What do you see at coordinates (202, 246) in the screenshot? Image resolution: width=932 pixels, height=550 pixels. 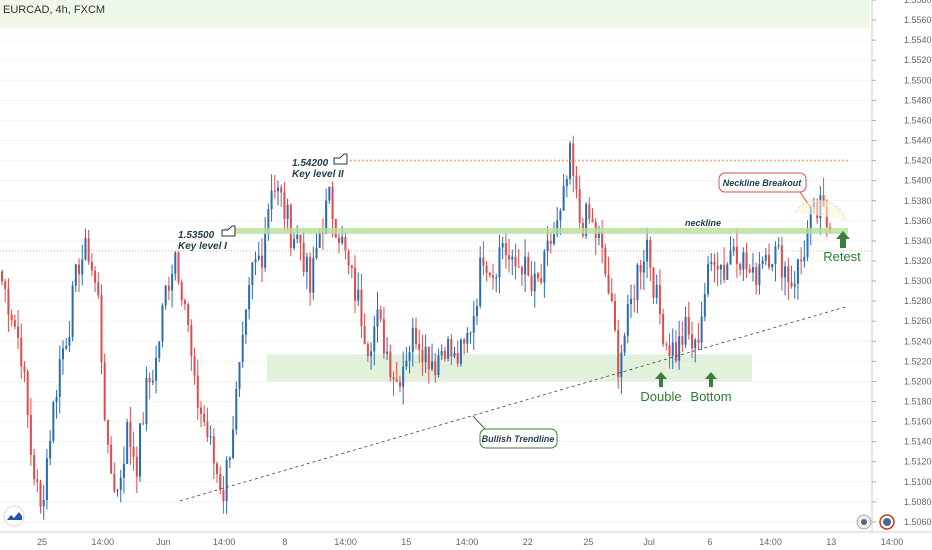 I see `key-level-1-label: Key level I` at bounding box center [202, 246].